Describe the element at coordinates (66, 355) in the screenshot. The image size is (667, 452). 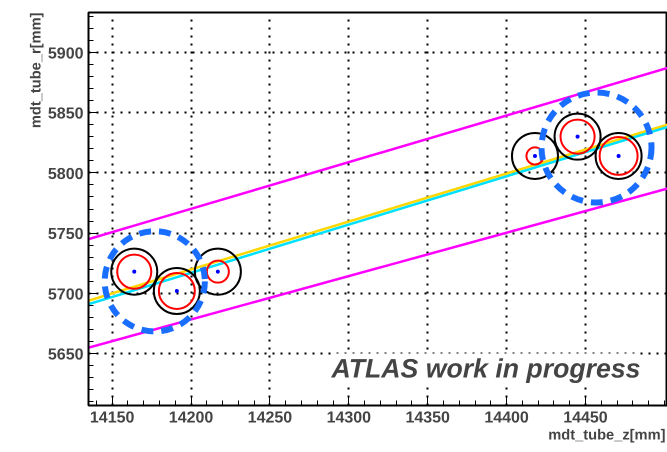
I see `y-tick-label: 5650` at that location.